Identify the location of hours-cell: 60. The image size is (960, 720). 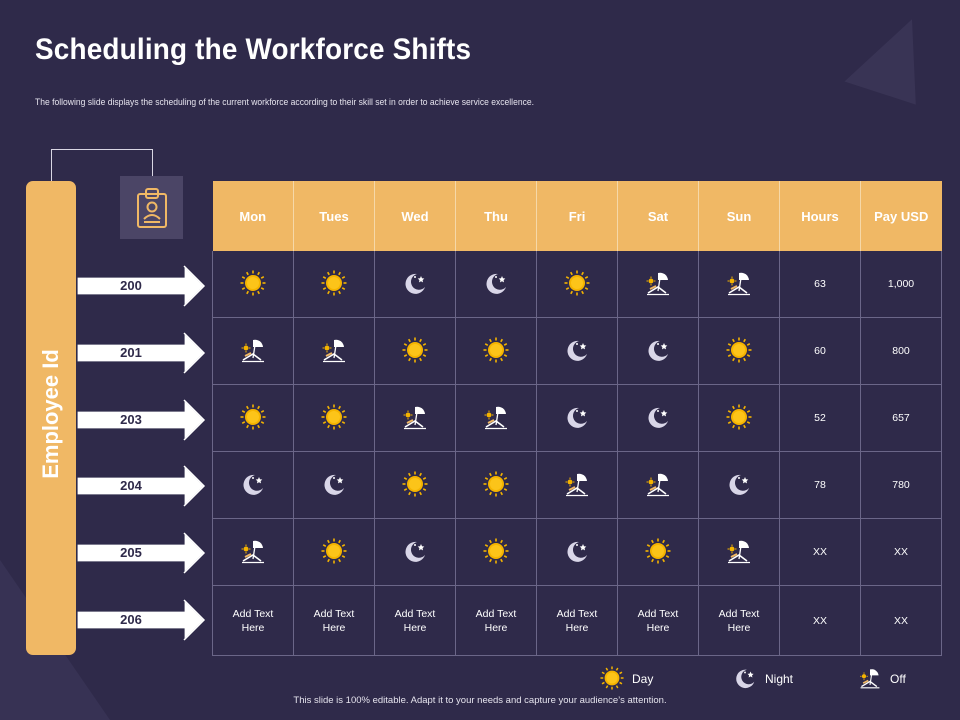
(820, 351).